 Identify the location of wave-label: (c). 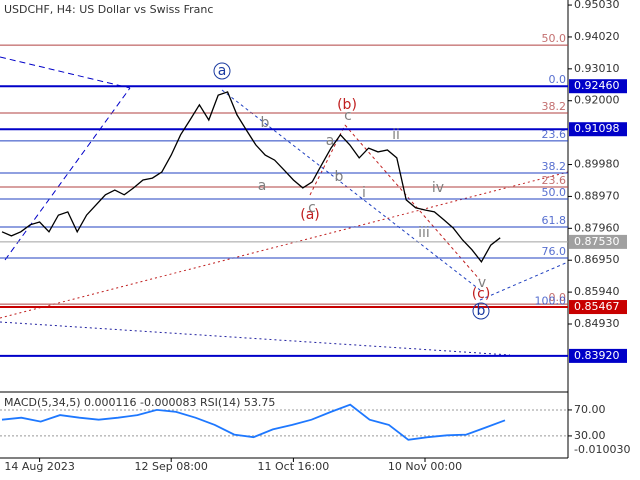
(481, 294).